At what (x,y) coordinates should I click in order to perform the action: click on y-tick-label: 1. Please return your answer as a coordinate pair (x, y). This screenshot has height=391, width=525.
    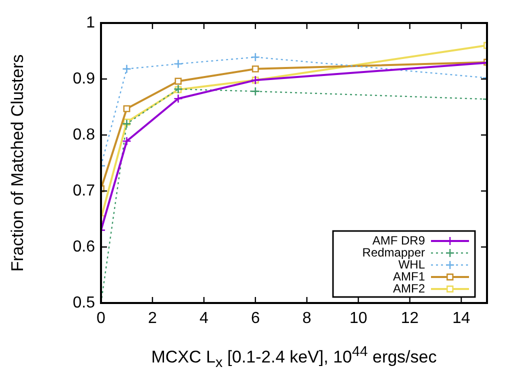
    Looking at the image, I should click on (91, 23).